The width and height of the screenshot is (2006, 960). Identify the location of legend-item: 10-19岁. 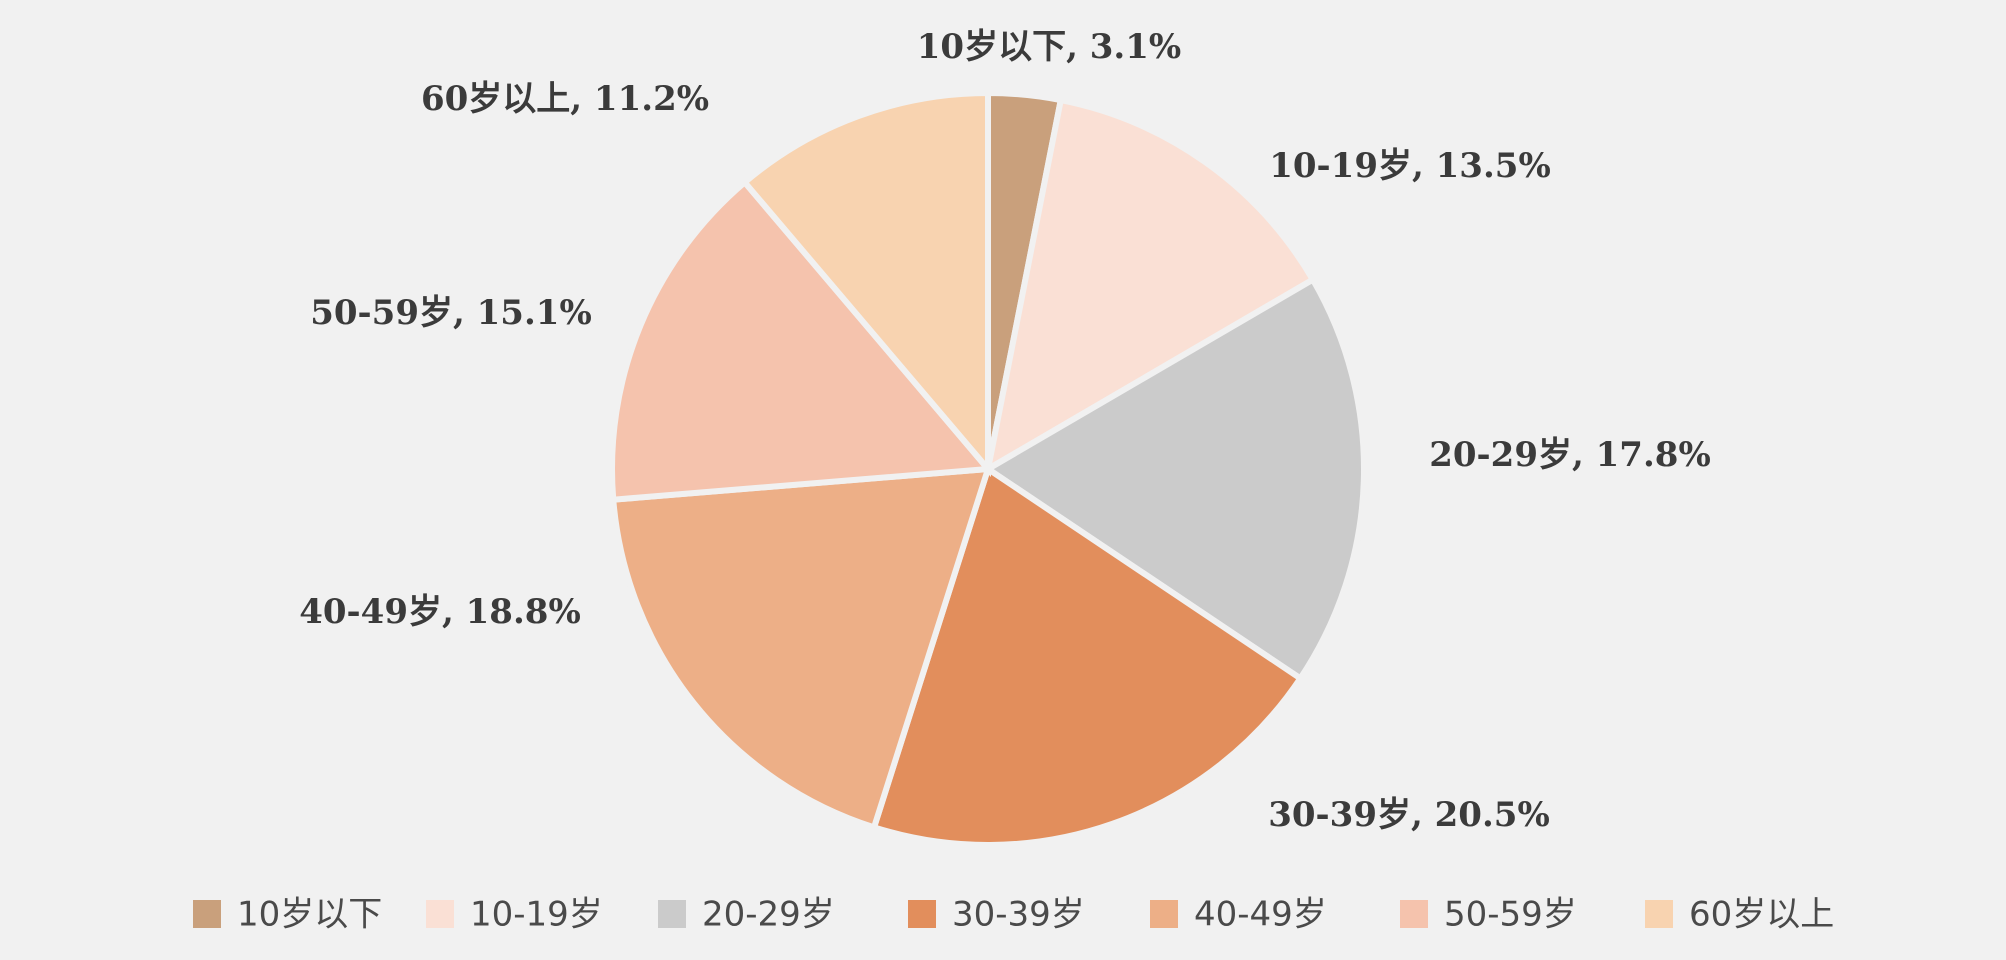
(514, 915).